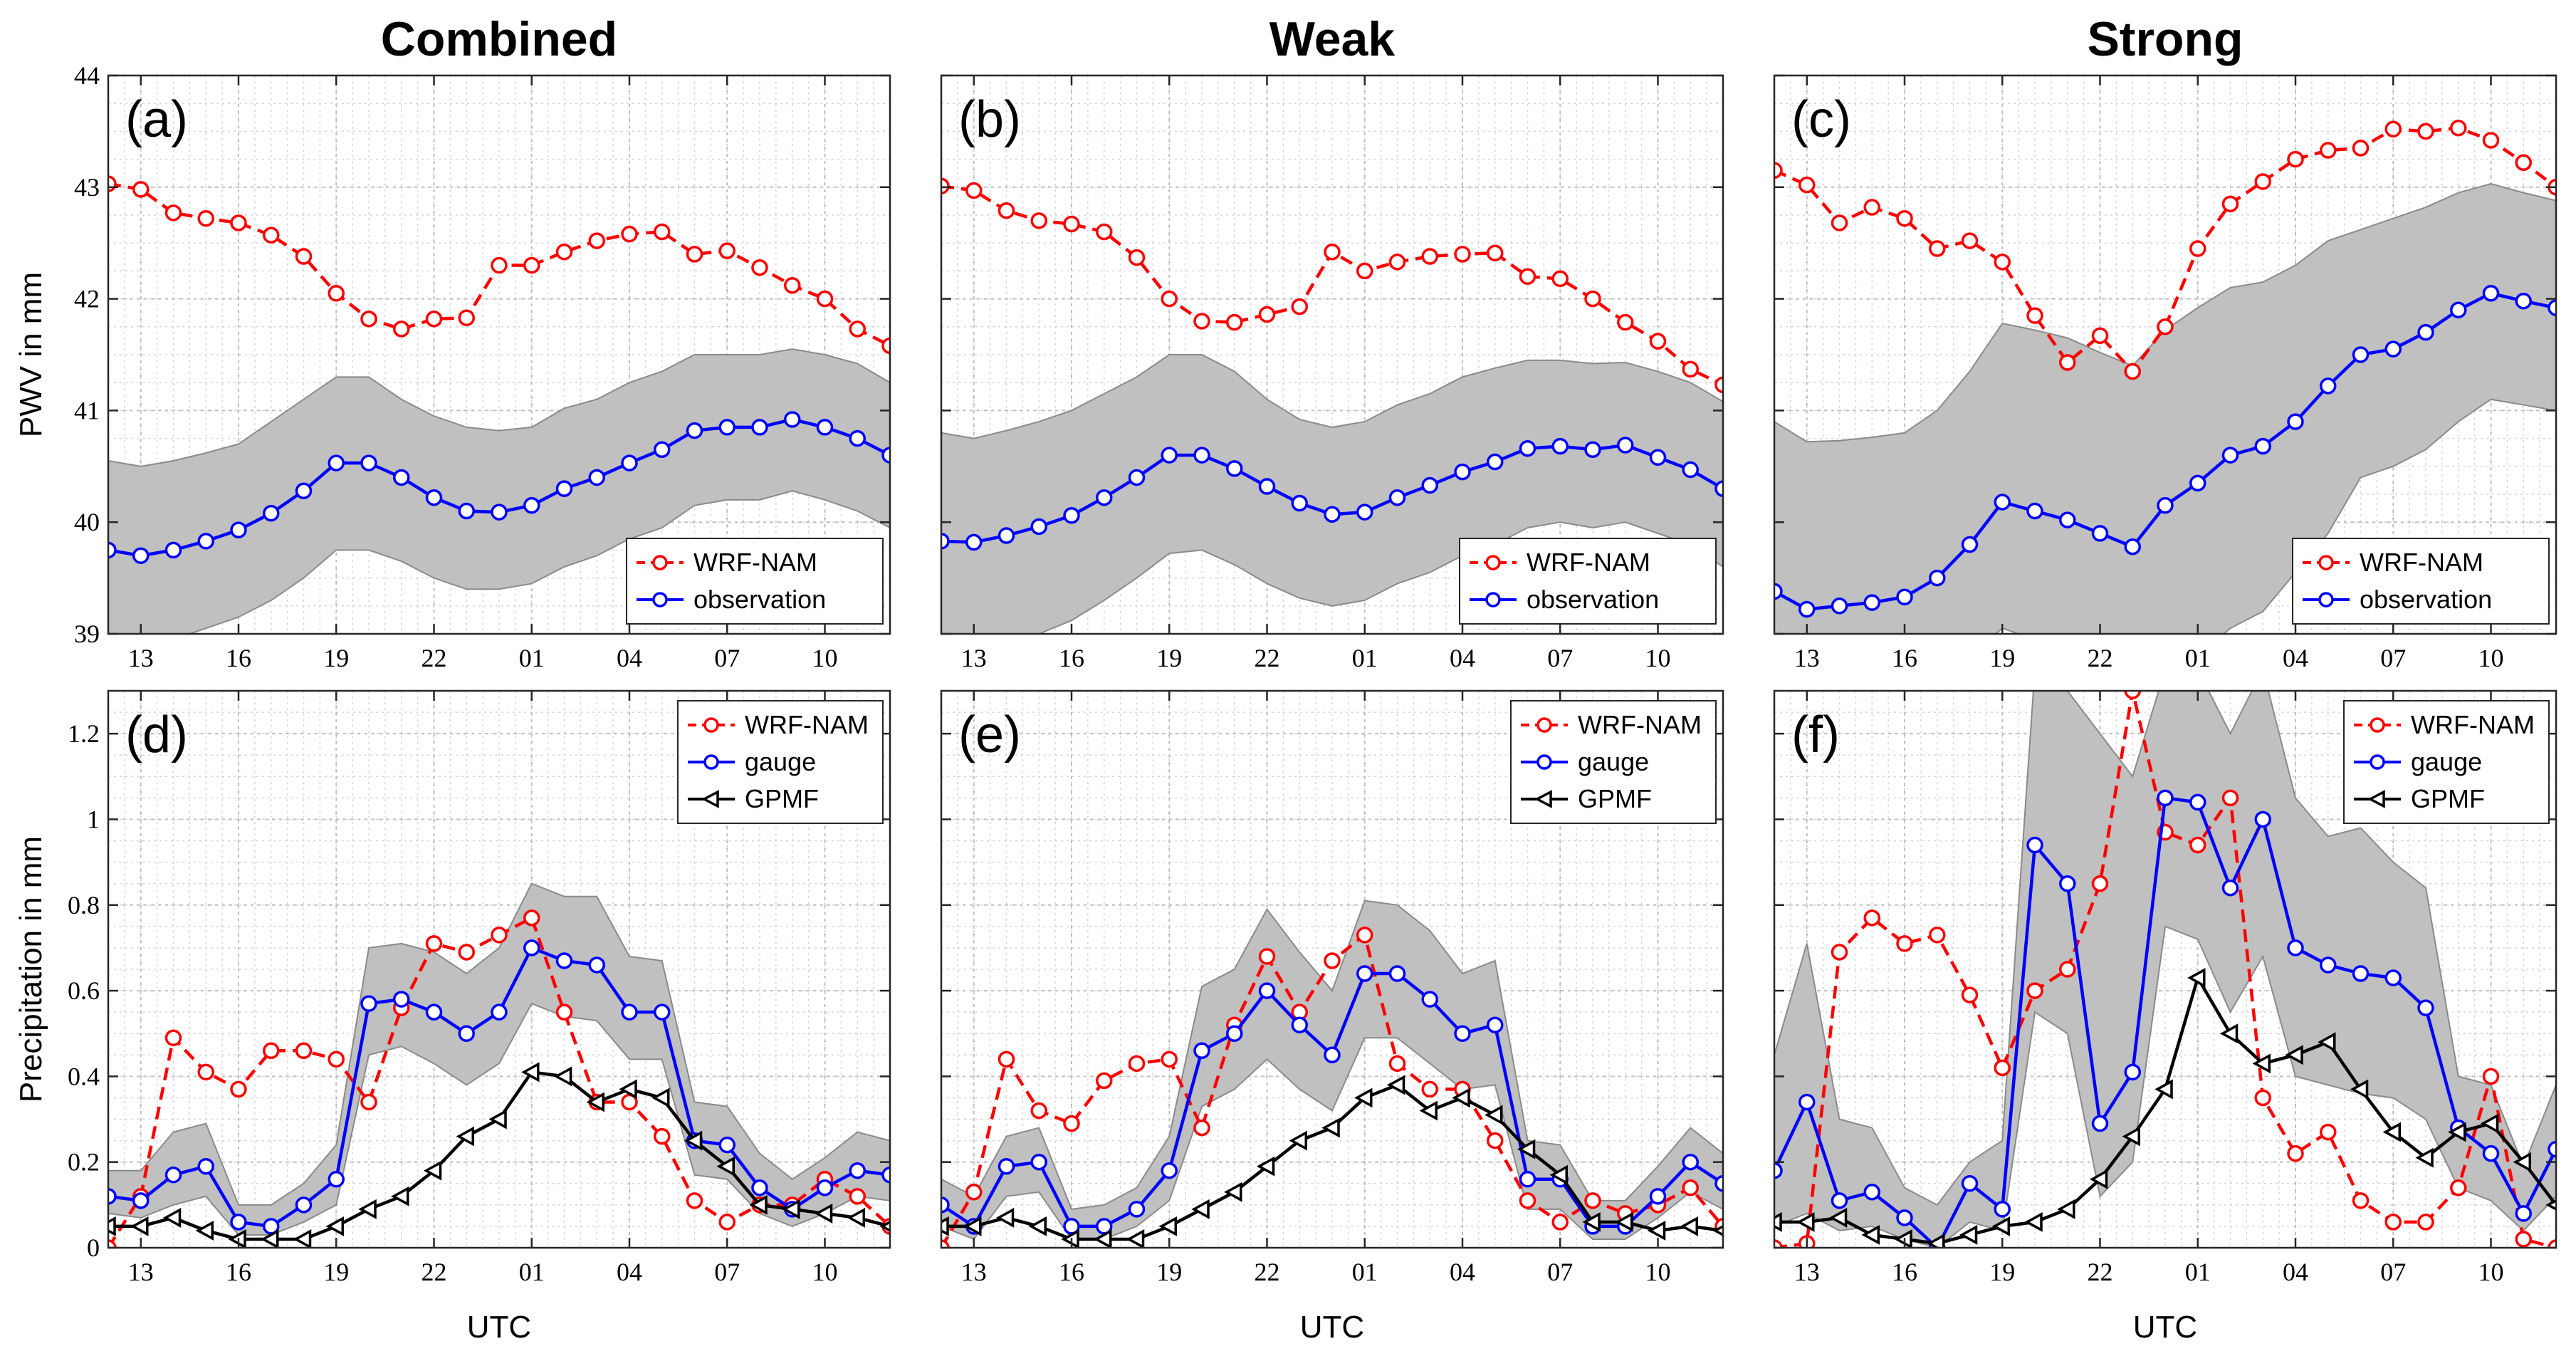  I want to click on legend-item: observation, so click(1564, 599).